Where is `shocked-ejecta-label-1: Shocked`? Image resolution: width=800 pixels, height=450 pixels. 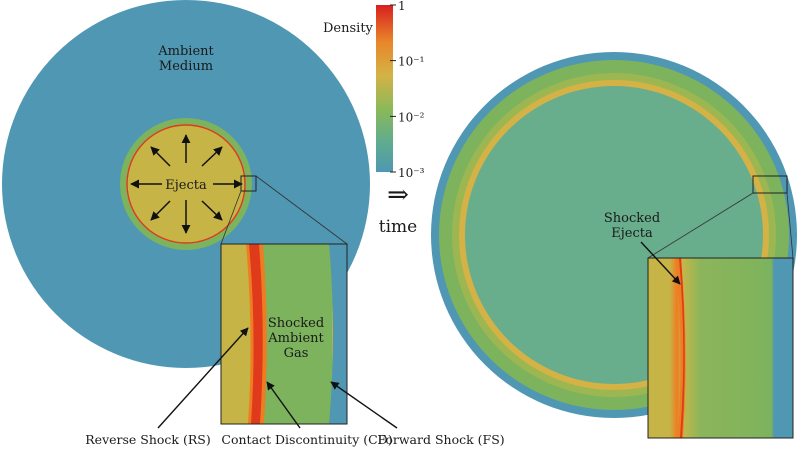
shocked-ejecta-label-1: Shocked is located at coordinates (632, 218).